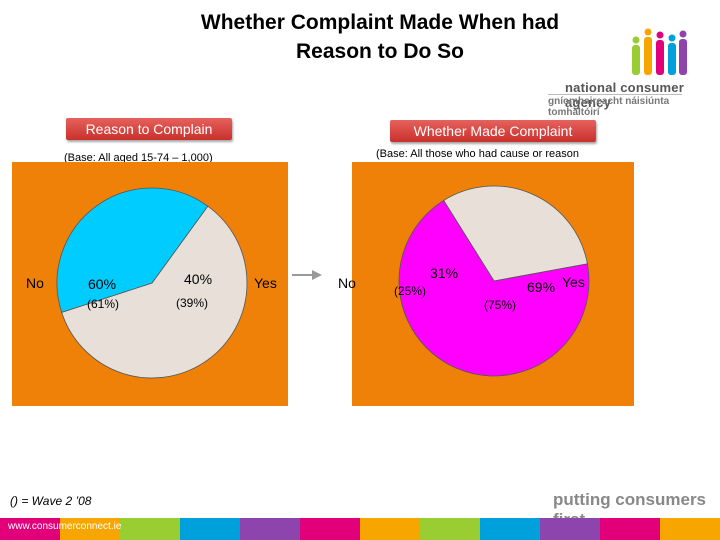 The height and width of the screenshot is (540, 720). What do you see at coordinates (138, 158) in the screenshot?
I see `chart-1-base: (Base: All aged 15-74 – 1,000)` at bounding box center [138, 158].